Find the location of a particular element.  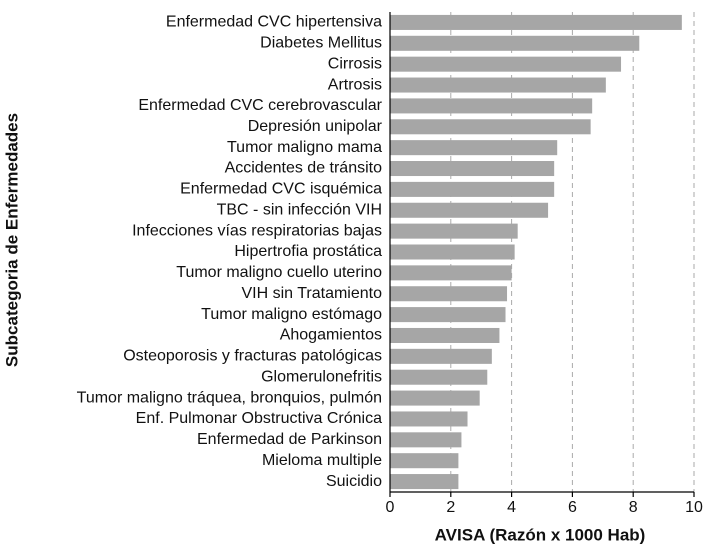

y-tick-label: Artrosis is located at coordinates (355, 84).